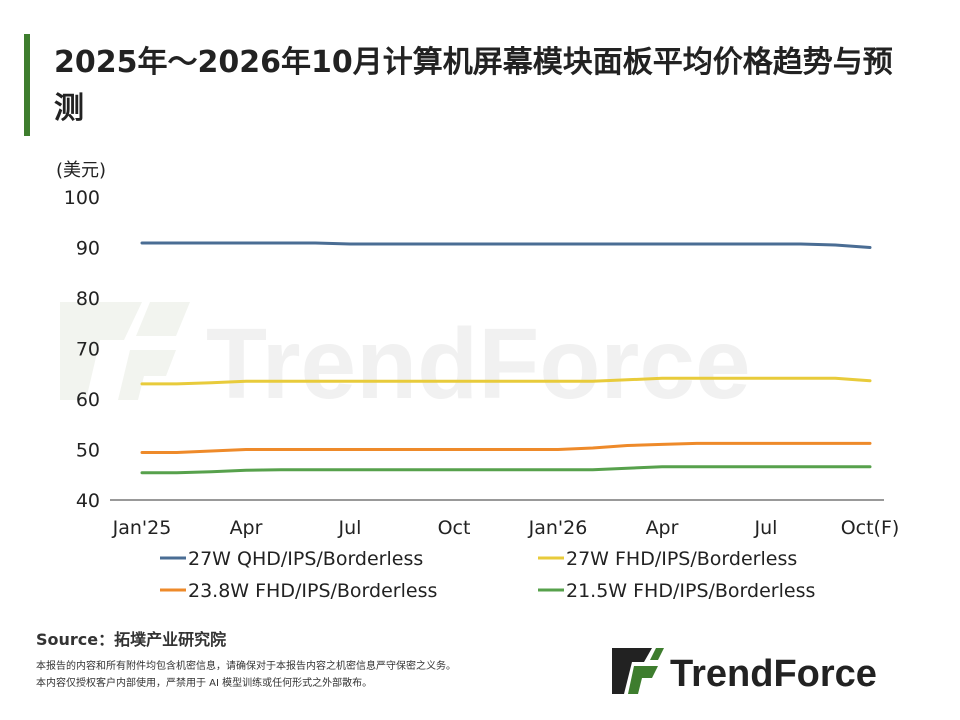  What do you see at coordinates (142, 528) in the screenshot?
I see `x-tick-label: Jan'25` at bounding box center [142, 528].